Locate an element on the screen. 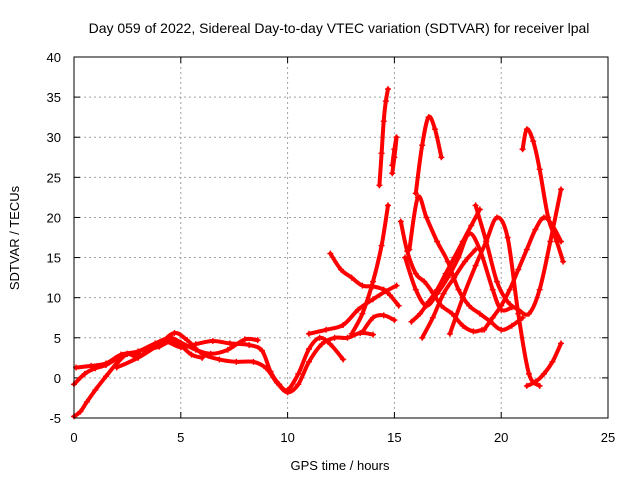 Image resolution: width=640 pixels, height=480 pixels. y-tick-label: 10 is located at coordinates (54, 298).